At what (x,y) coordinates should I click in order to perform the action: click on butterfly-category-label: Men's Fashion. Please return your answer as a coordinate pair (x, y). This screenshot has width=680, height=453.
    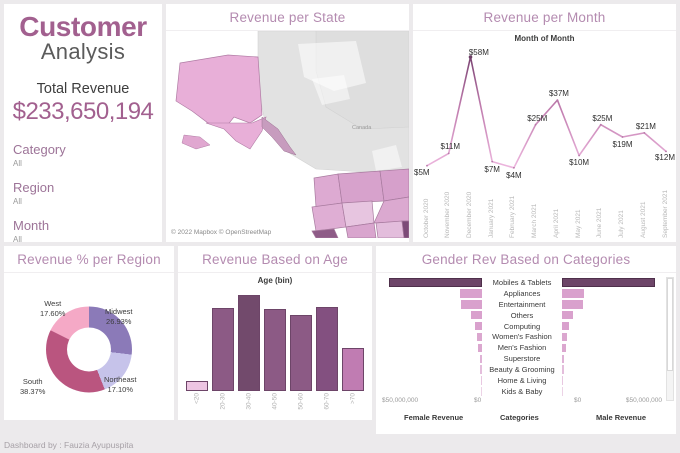
    Looking at the image, I should click on (522, 348).